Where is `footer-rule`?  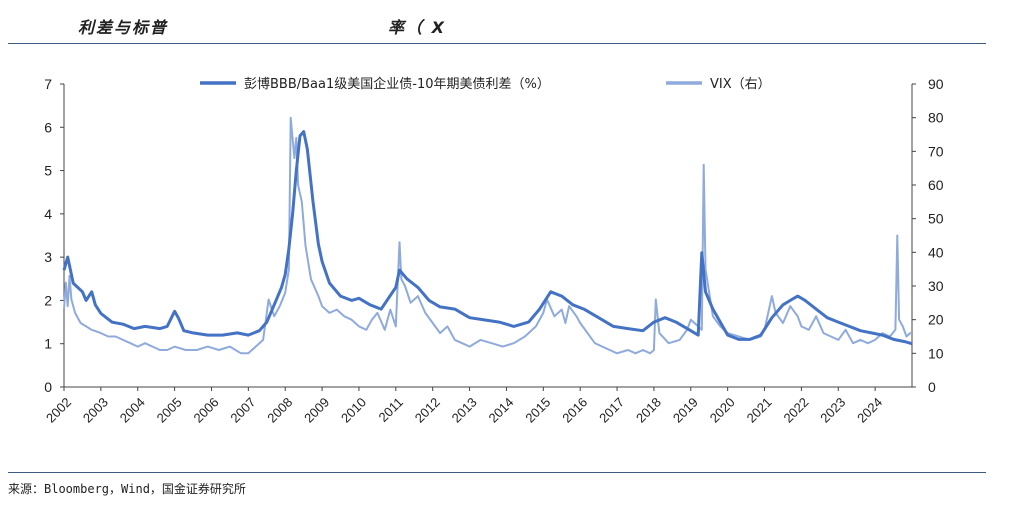 footer-rule is located at coordinates (497, 472).